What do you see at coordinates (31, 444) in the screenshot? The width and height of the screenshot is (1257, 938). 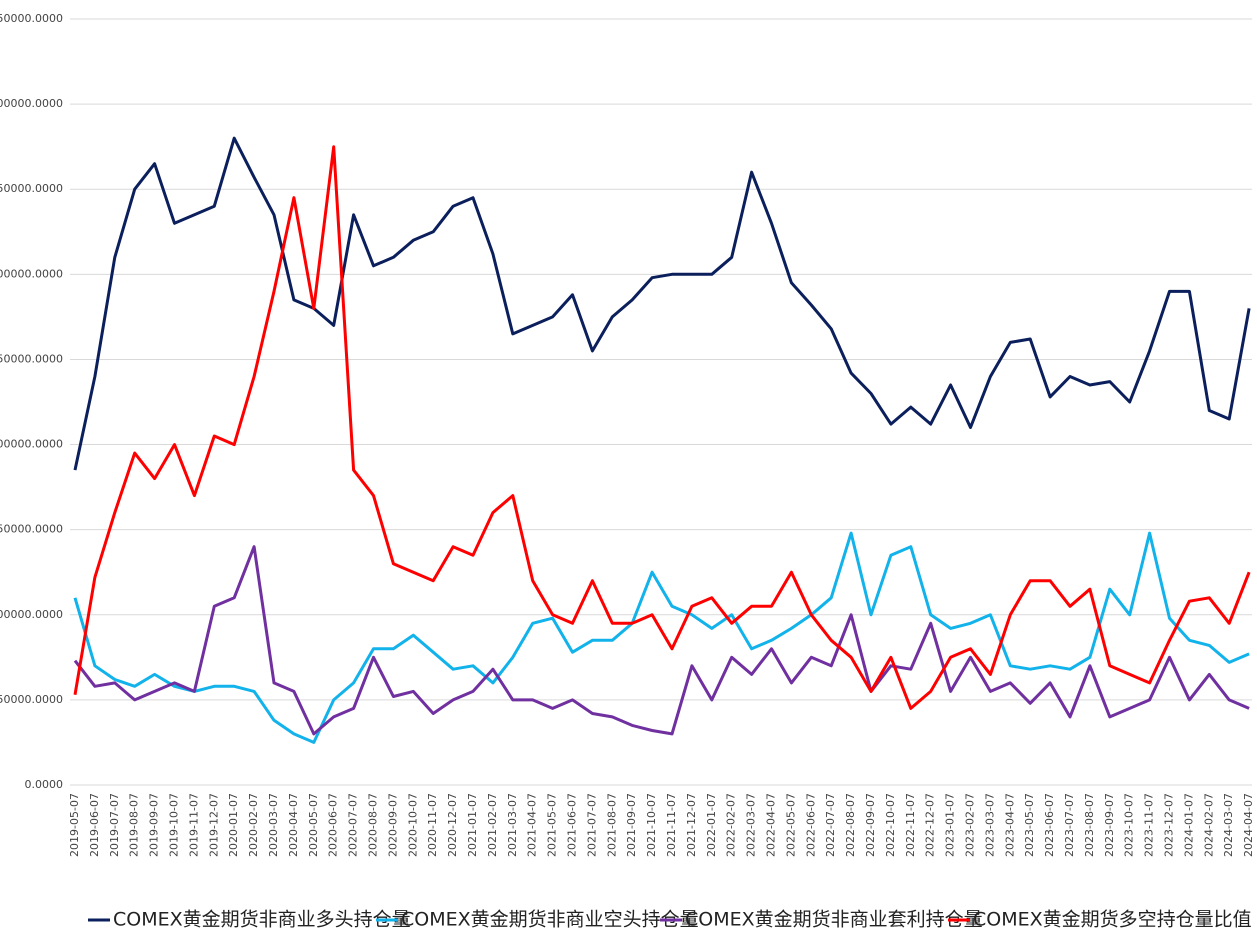 I see `y-tick-label: 200000.0000` at bounding box center [31, 444].